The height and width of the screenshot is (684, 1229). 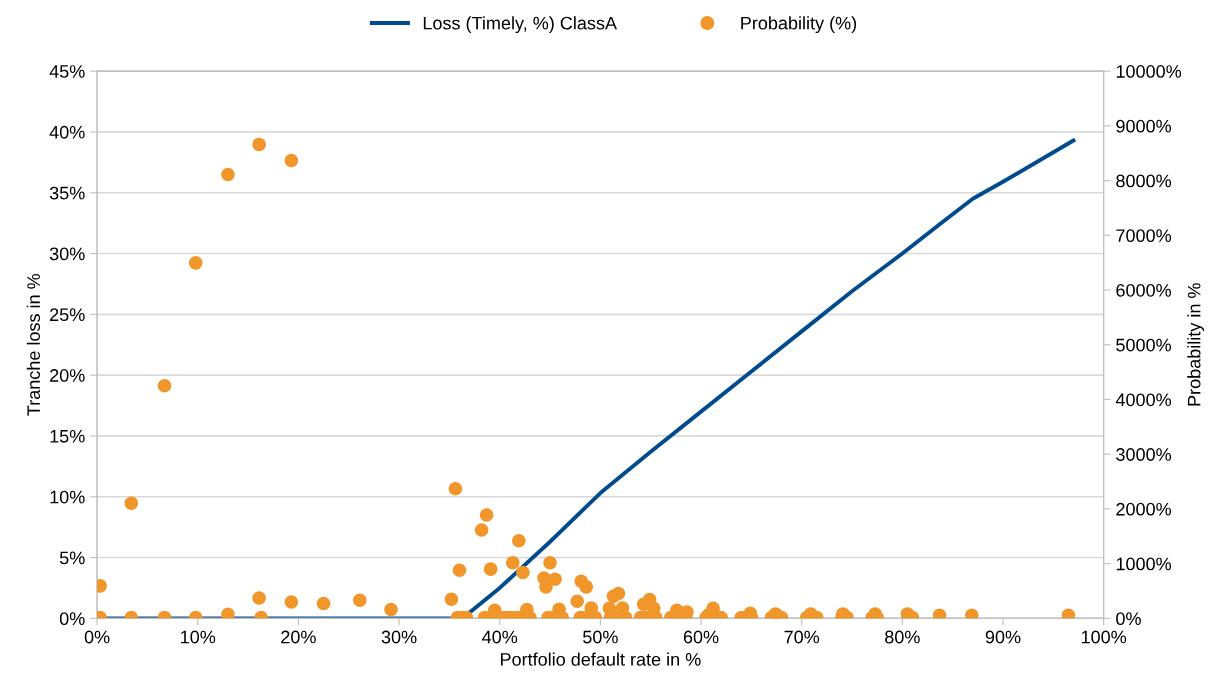 What do you see at coordinates (1104, 637) in the screenshot?
I see `x-tick-label: 100%` at bounding box center [1104, 637].